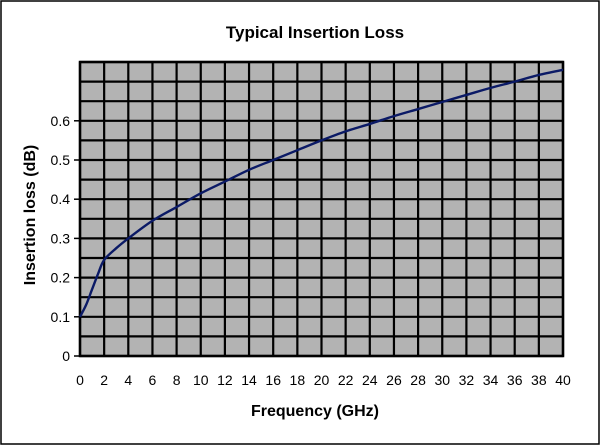 This screenshot has height=445, width=600. Describe the element at coordinates (442, 380) in the screenshot. I see `x-tick-label: 30` at that location.